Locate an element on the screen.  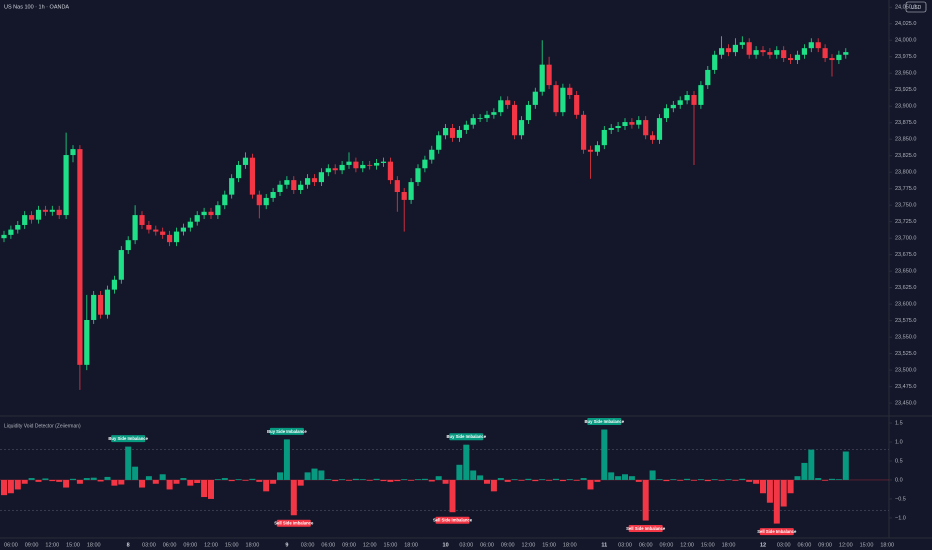
y-tick-label: 23,500.0 is located at coordinates (905, 371).